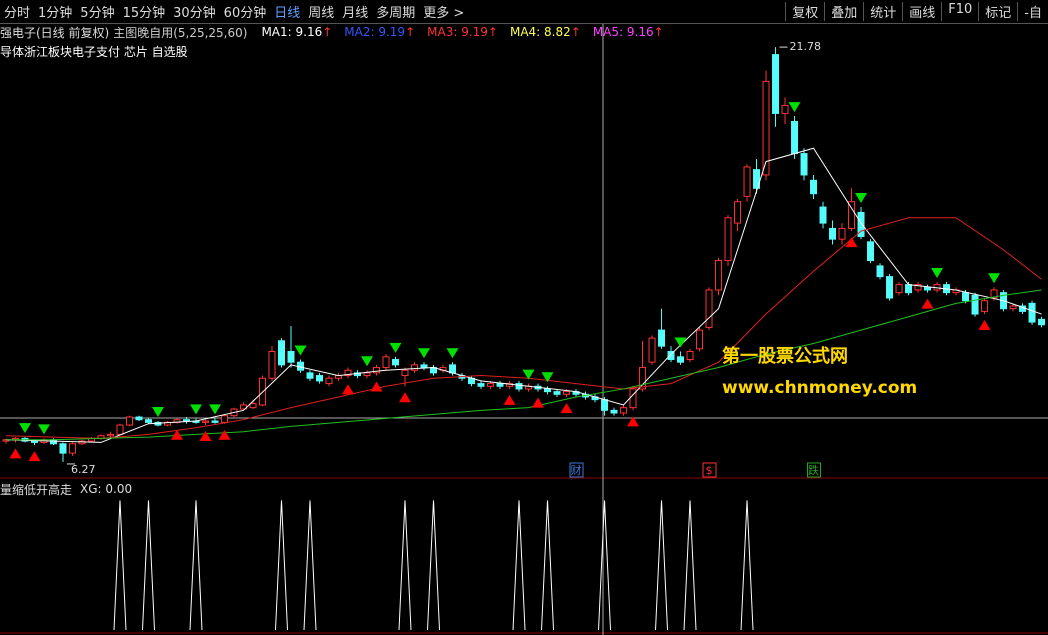 The image size is (1048, 635). What do you see at coordinates (623, 32) in the screenshot?
I see `ma-label: MA5: 9.16` at bounding box center [623, 32].